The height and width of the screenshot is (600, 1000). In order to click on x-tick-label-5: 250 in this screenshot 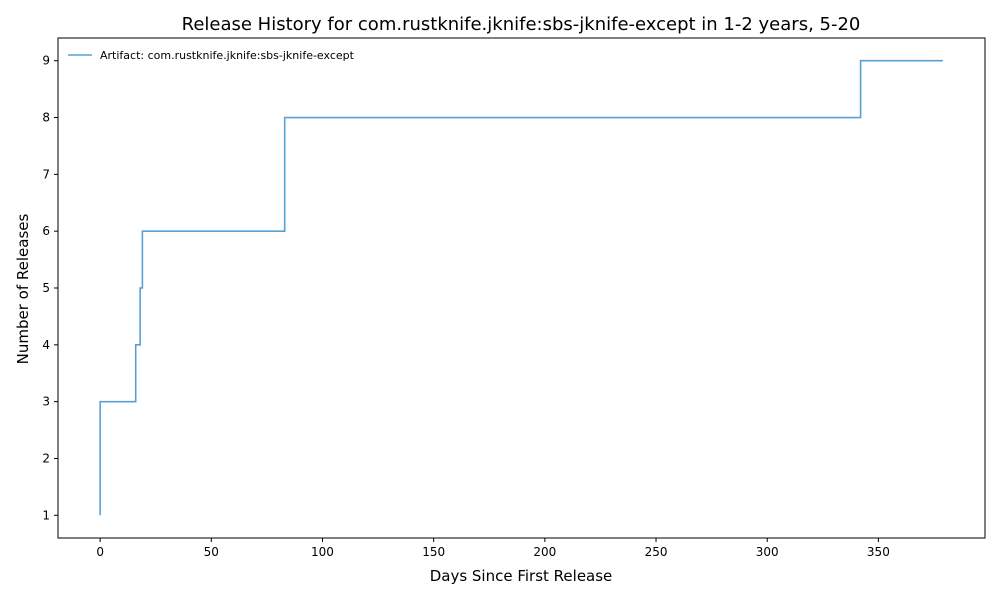, I will do `click(656, 552)`.